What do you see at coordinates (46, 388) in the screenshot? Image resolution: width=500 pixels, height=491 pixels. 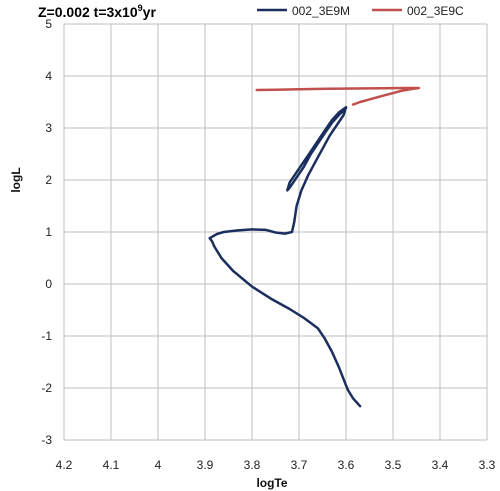 I see `y-tick-label: -2` at bounding box center [46, 388].